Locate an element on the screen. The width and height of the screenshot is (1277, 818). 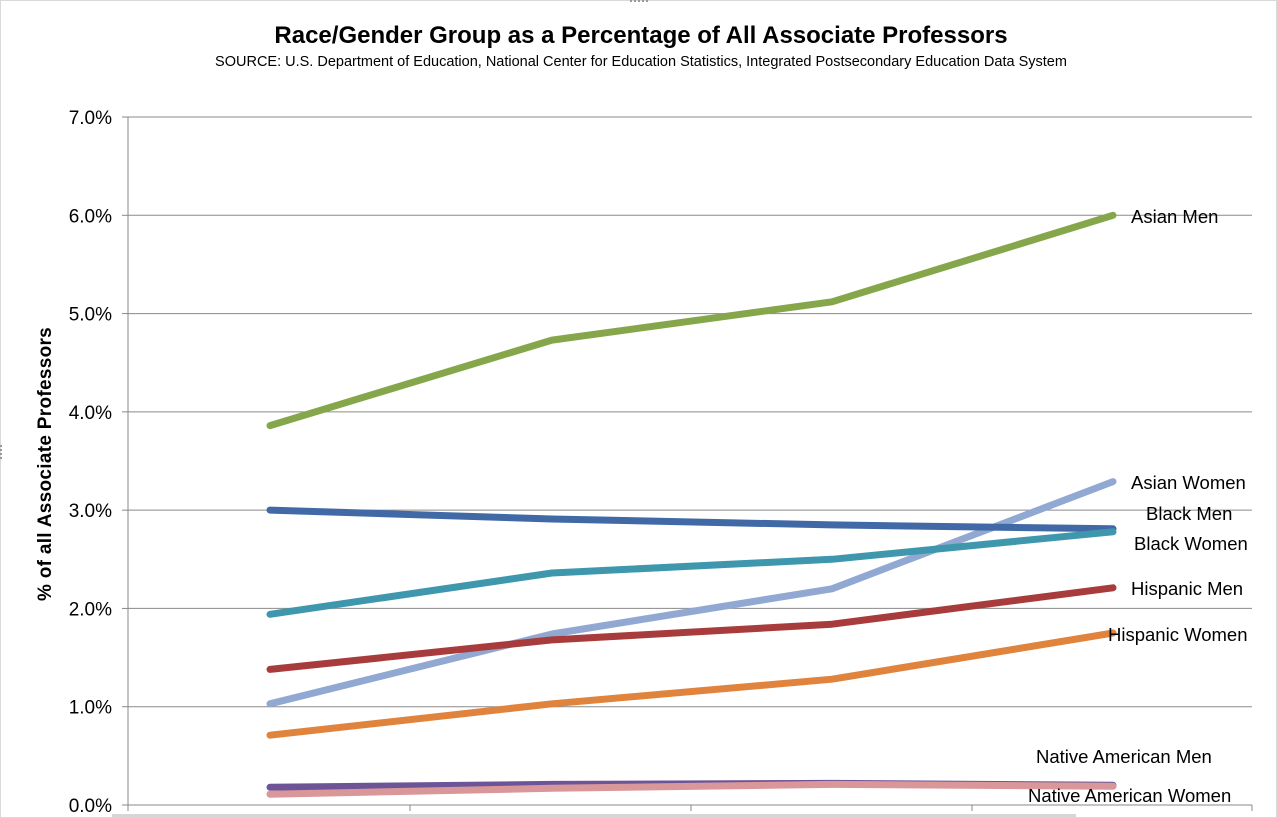
series-label-black-men: Black Men is located at coordinates (1189, 513).